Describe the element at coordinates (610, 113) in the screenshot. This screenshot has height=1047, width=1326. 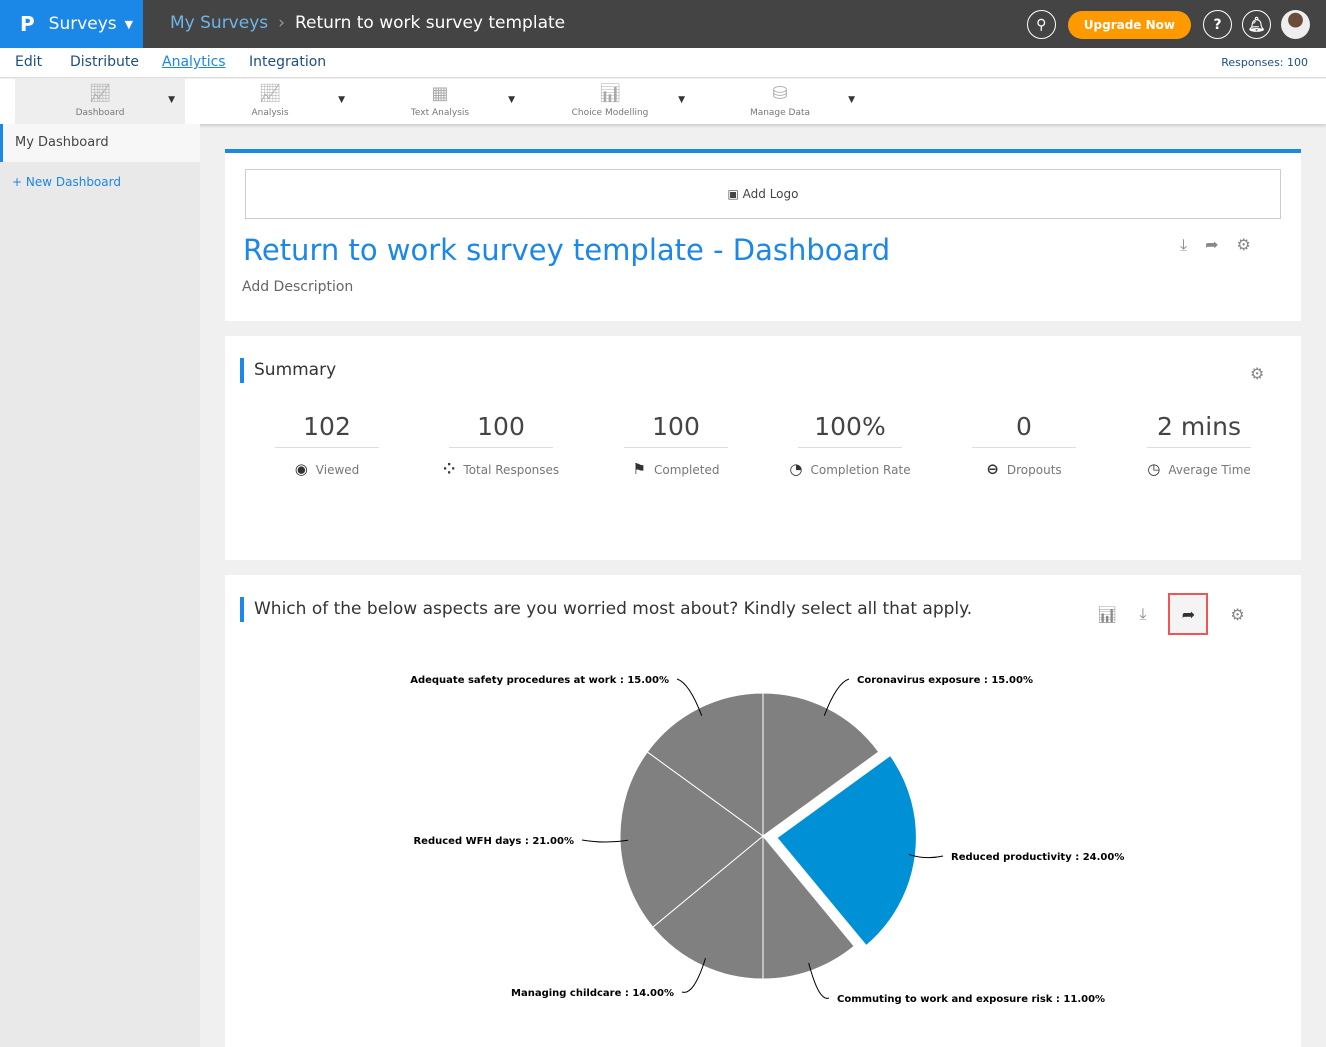
I see `toolbar-label: Choice Modelling` at that location.